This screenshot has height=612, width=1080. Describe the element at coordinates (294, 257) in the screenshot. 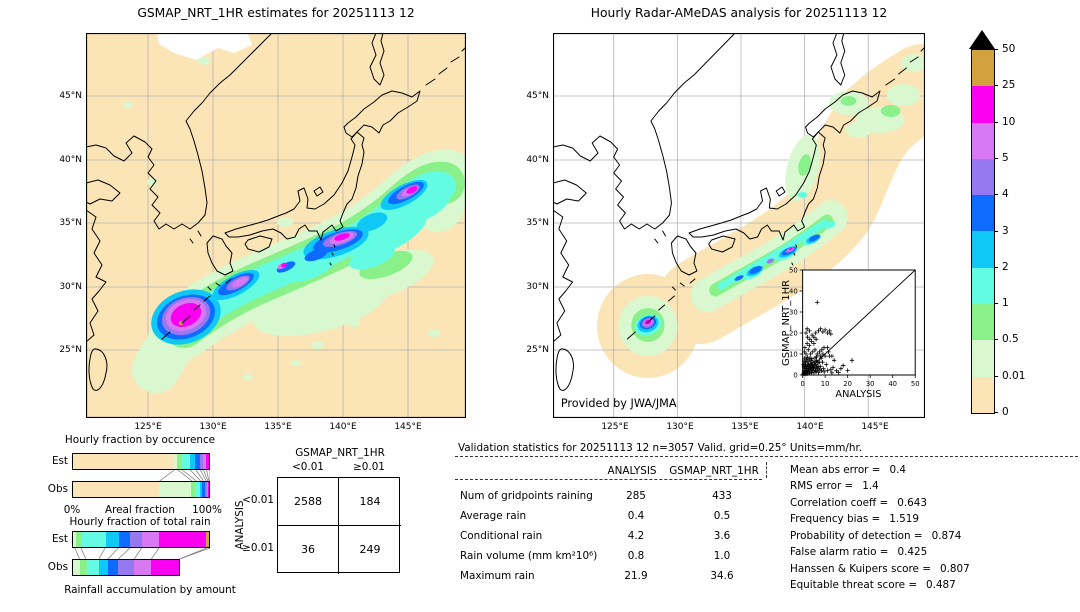

I see `left-precip-magenta` at that location.